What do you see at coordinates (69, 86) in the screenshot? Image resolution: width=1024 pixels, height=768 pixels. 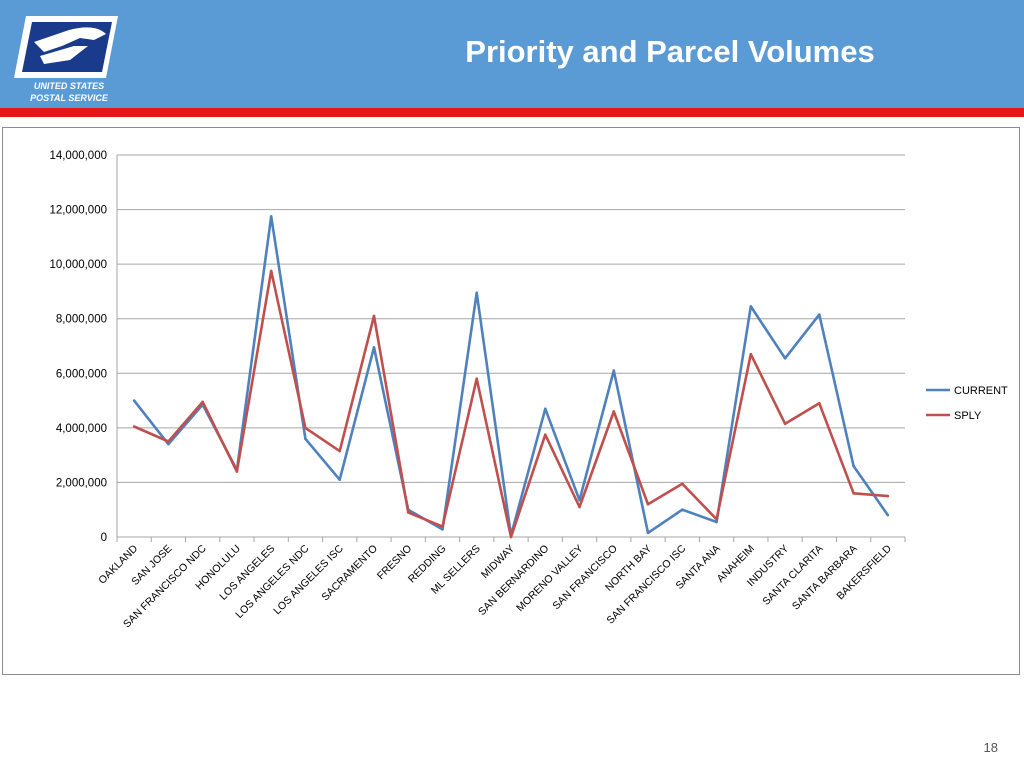 I see `logo-line1: UNITED STATES` at bounding box center [69, 86].